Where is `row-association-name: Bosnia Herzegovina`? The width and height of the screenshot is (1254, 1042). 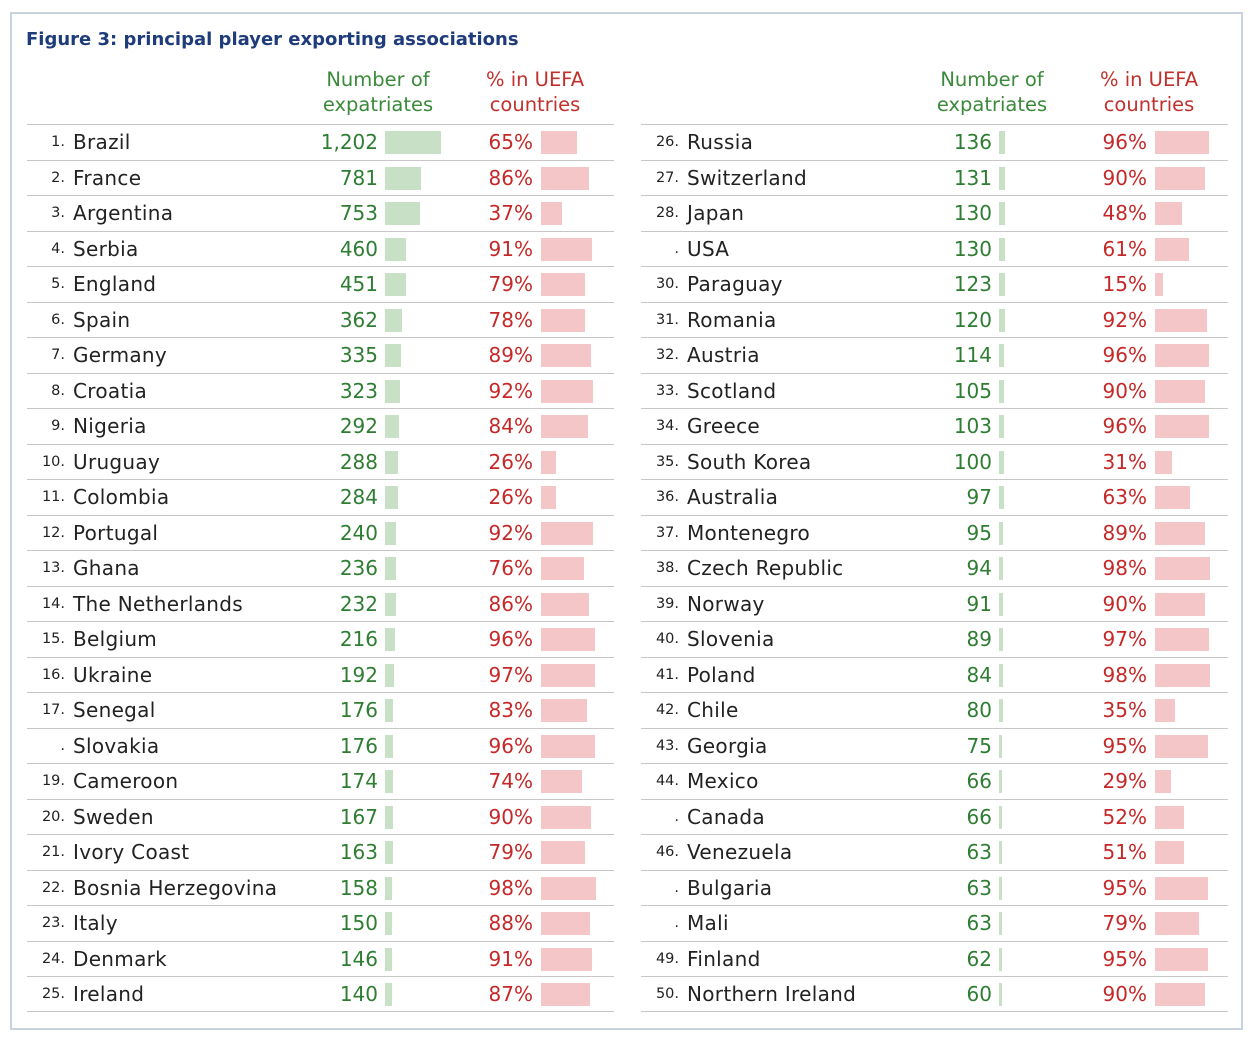 row-association-name: Bosnia Herzegovina is located at coordinates (175, 887).